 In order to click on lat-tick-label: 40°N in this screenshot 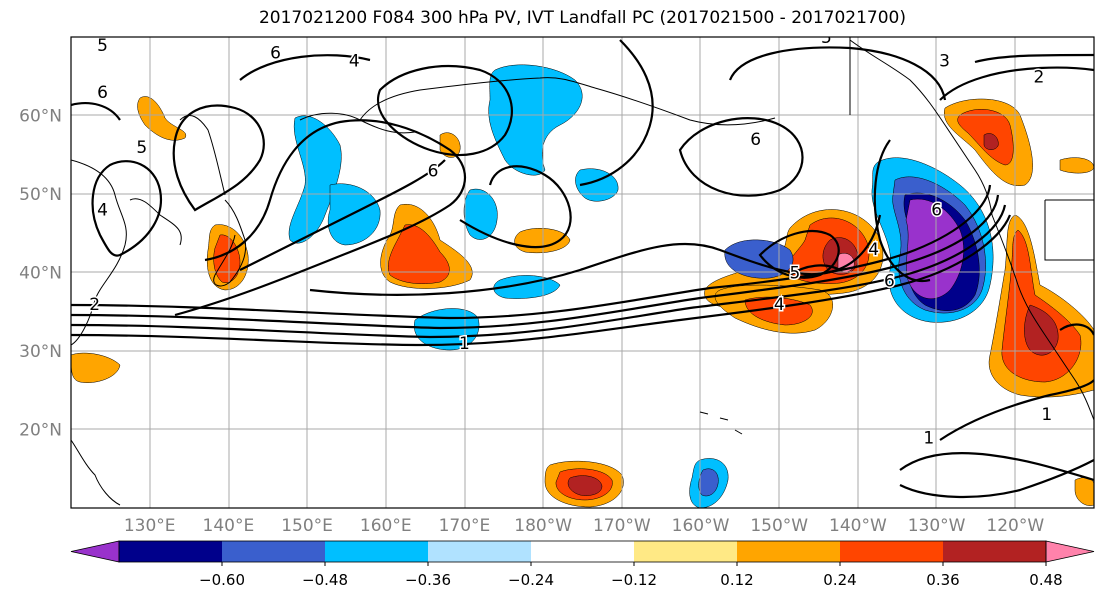, I will do `click(40, 274)`.